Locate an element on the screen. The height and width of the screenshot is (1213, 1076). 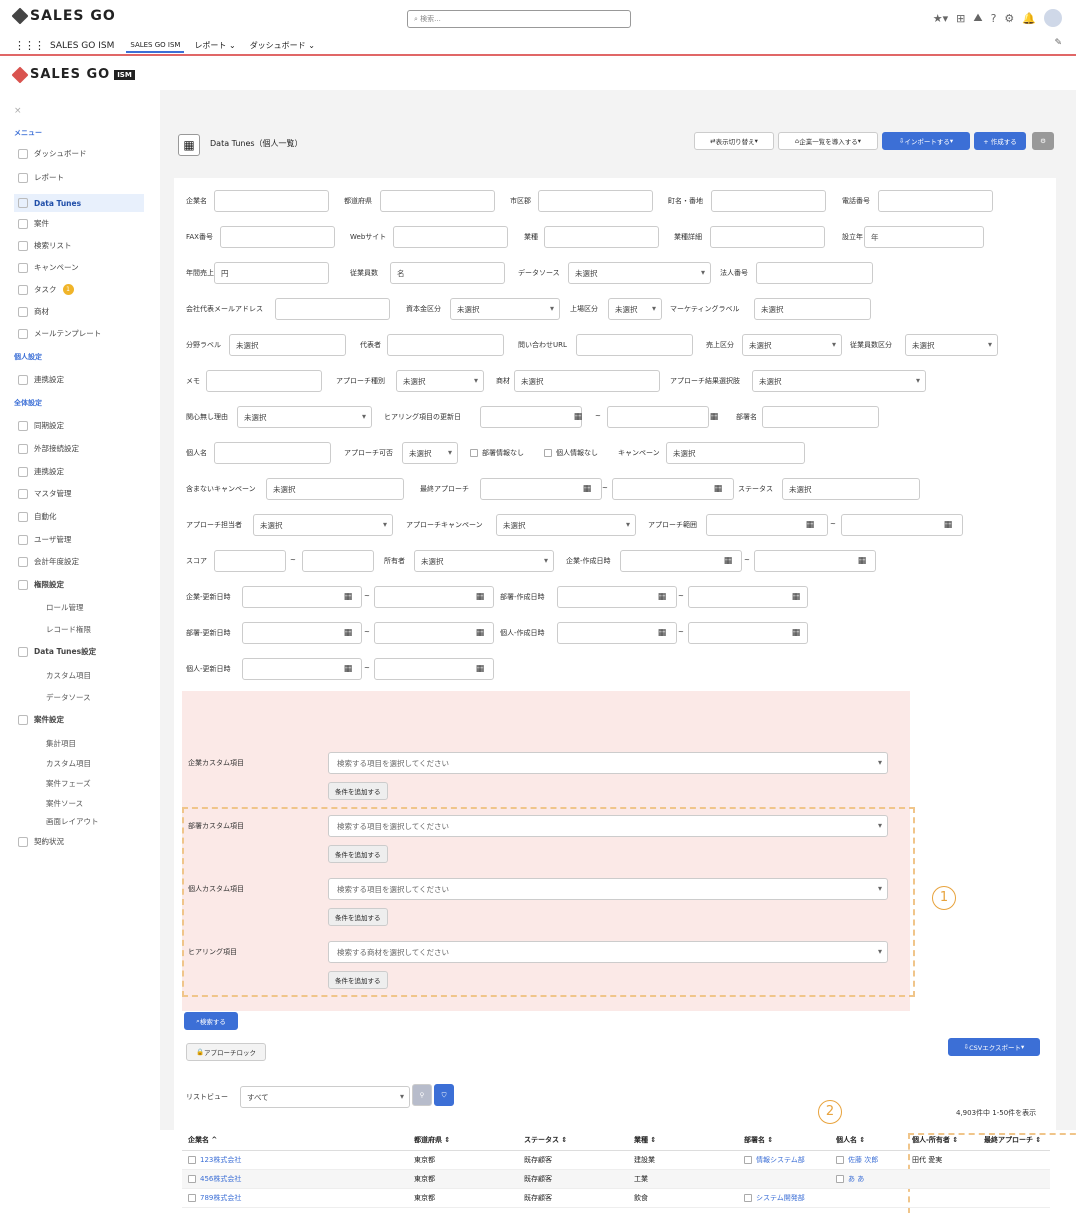
approach-owner-select: 未選択 is located at coordinates (323, 525).